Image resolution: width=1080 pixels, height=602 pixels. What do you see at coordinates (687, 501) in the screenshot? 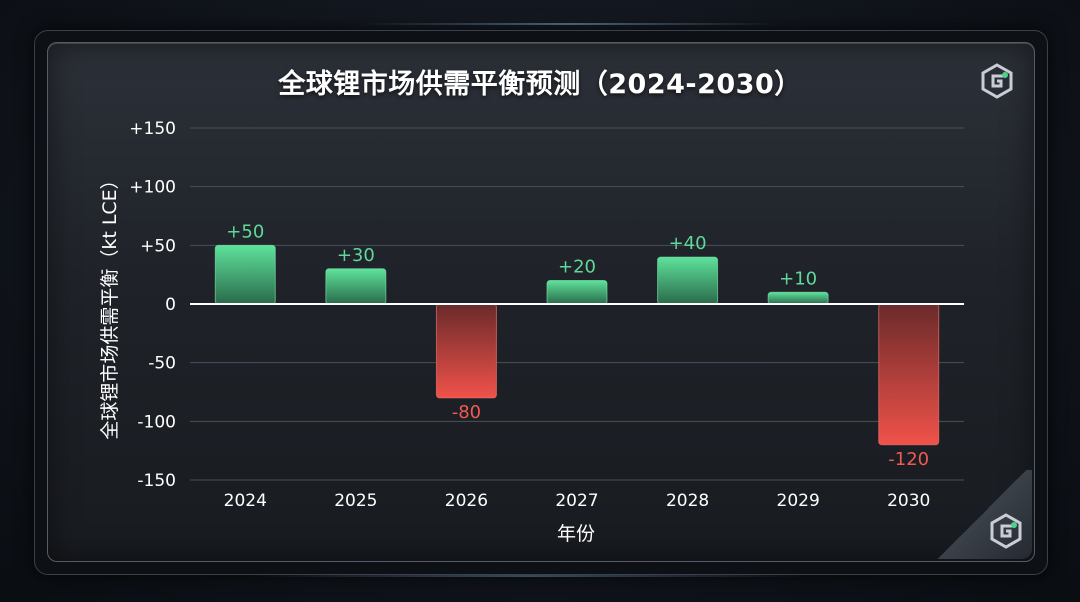
I see `x-tick-label: 2028` at bounding box center [687, 501].